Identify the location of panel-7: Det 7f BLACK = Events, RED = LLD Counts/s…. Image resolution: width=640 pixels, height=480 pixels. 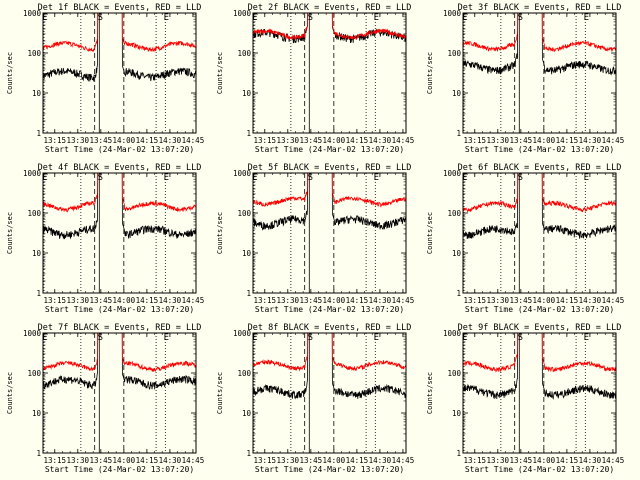
(105, 398).